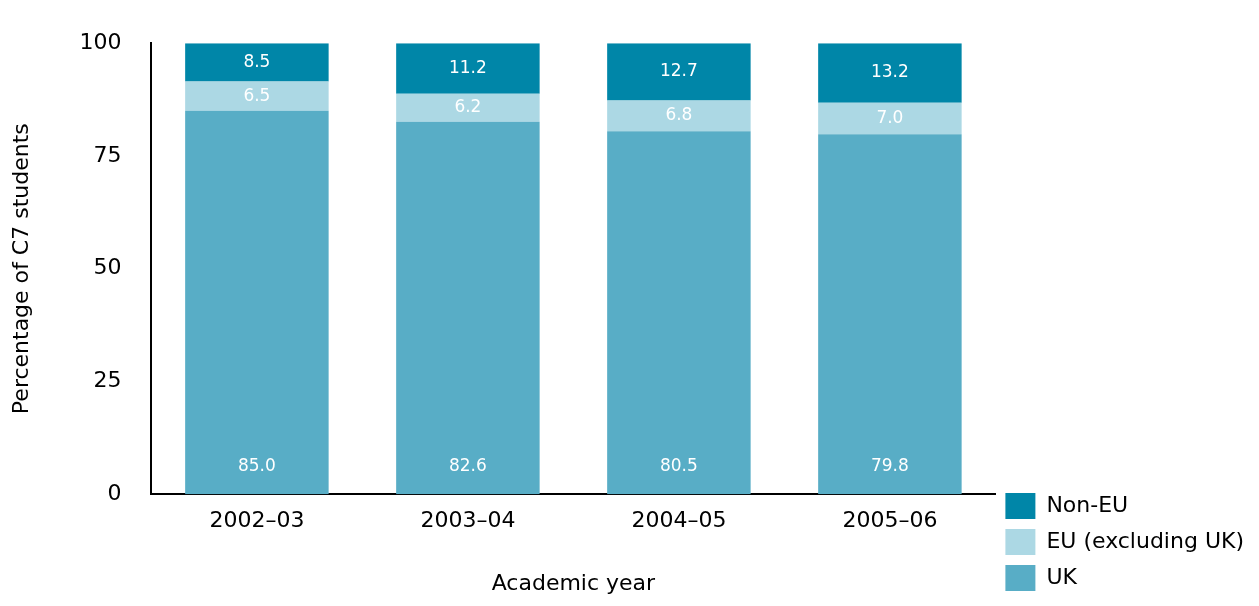  I want to click on text: 11.2, so click(467, 66).